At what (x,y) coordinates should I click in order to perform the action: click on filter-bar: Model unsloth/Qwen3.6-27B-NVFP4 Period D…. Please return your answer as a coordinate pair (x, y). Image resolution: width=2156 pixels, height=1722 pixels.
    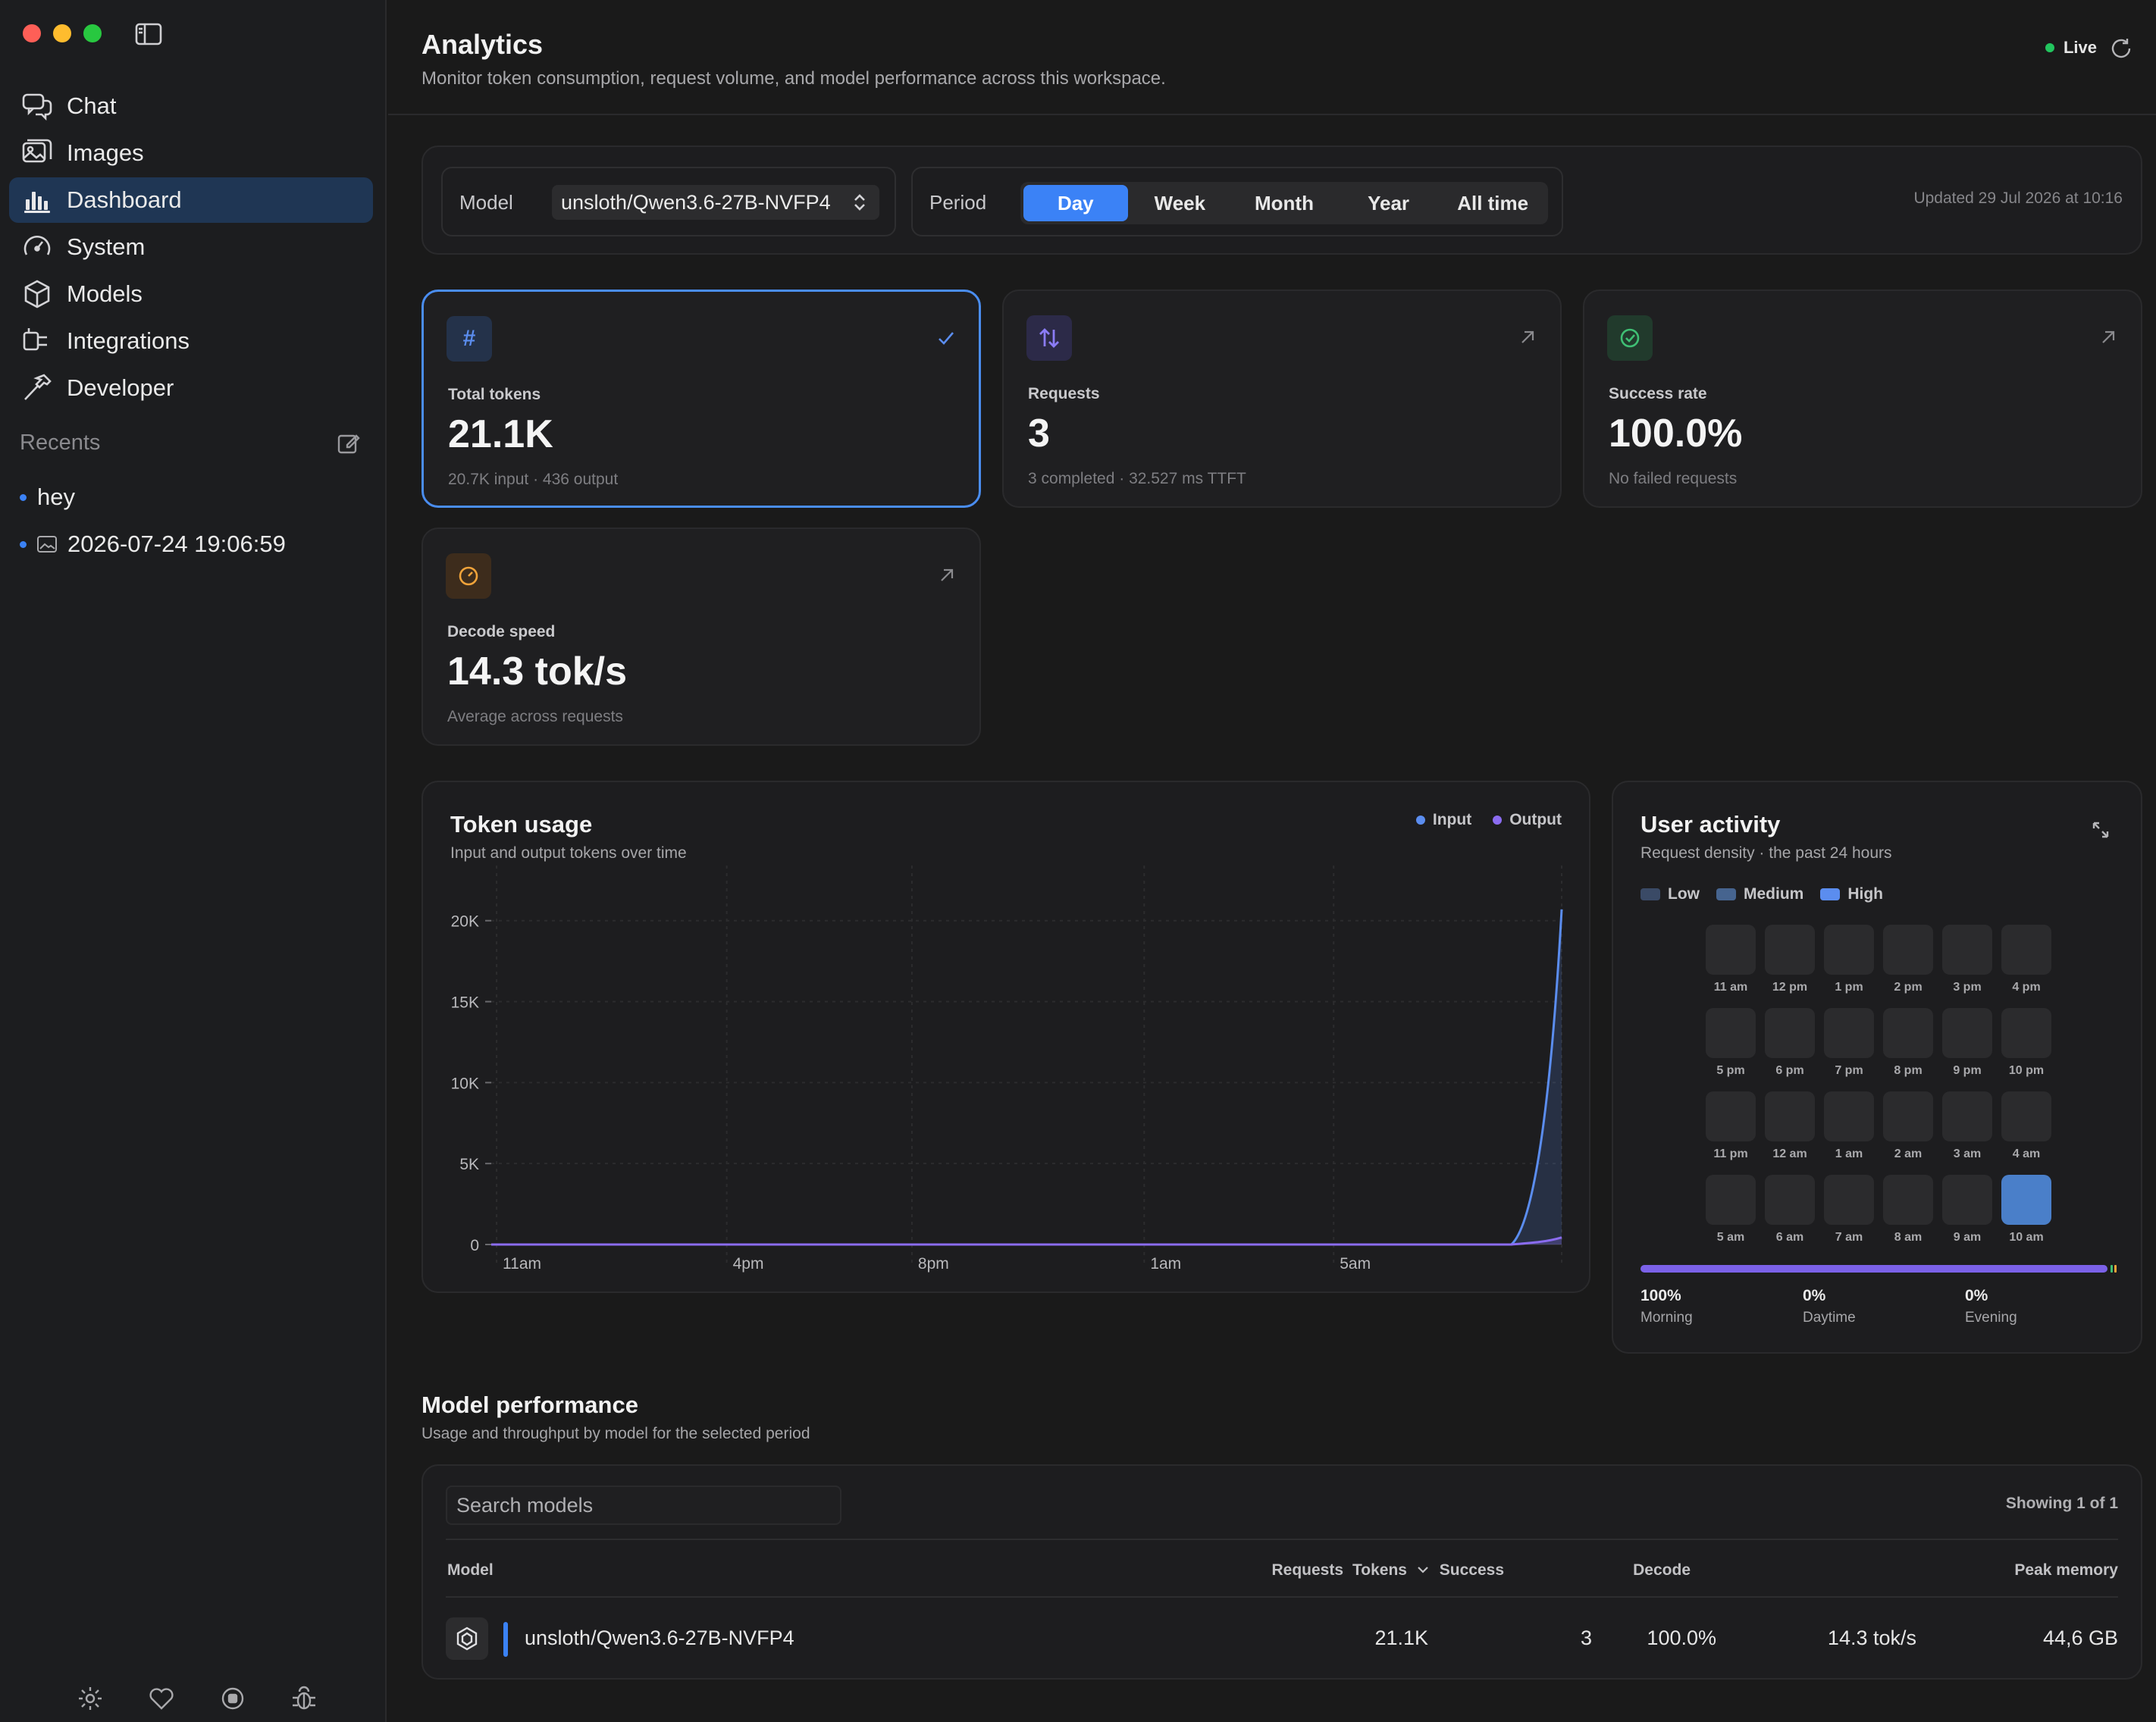
    Looking at the image, I should click on (1281, 201).